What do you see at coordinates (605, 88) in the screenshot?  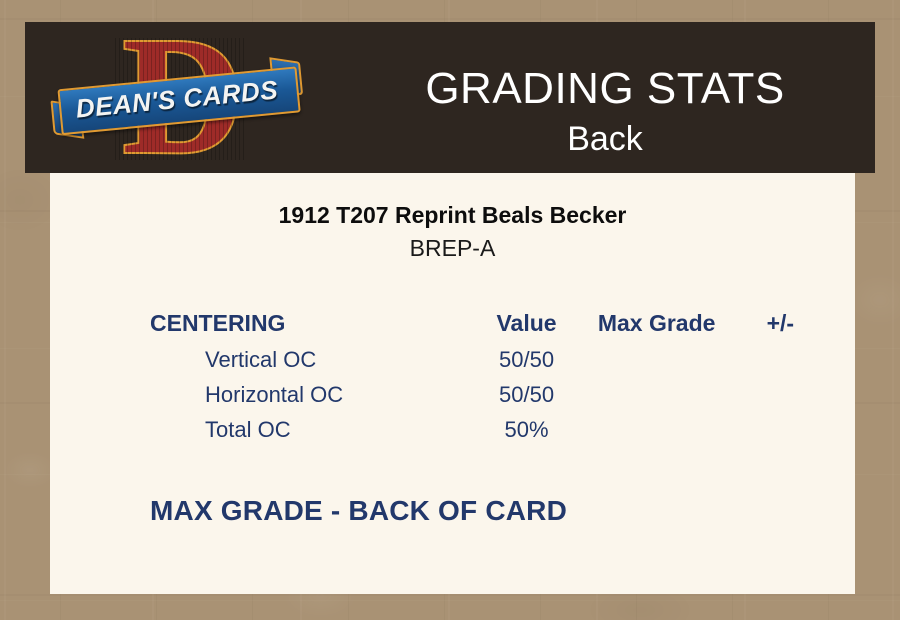 I see `page-title: GRADING STATS` at bounding box center [605, 88].